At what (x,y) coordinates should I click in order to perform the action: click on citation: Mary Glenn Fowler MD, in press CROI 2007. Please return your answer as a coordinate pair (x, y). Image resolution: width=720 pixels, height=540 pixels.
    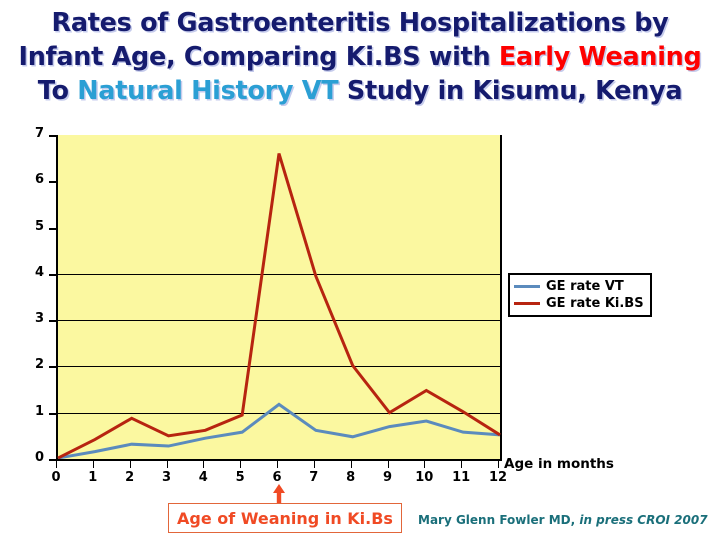
    Looking at the image, I should click on (563, 520).